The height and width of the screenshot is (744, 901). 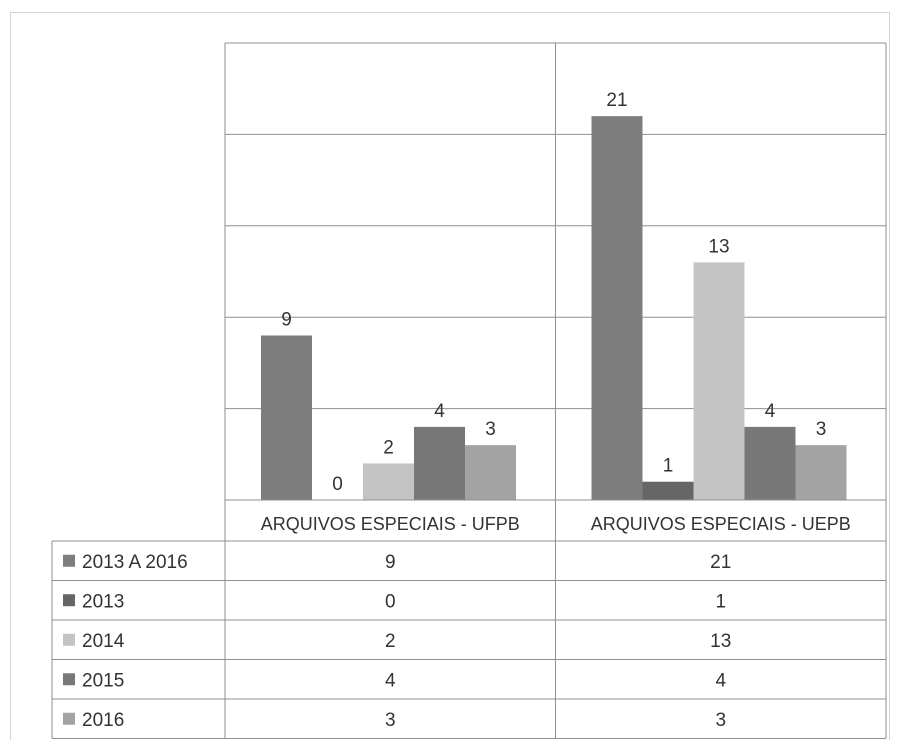 What do you see at coordinates (390, 601) in the screenshot?
I see `table-cell-value: 0` at bounding box center [390, 601].